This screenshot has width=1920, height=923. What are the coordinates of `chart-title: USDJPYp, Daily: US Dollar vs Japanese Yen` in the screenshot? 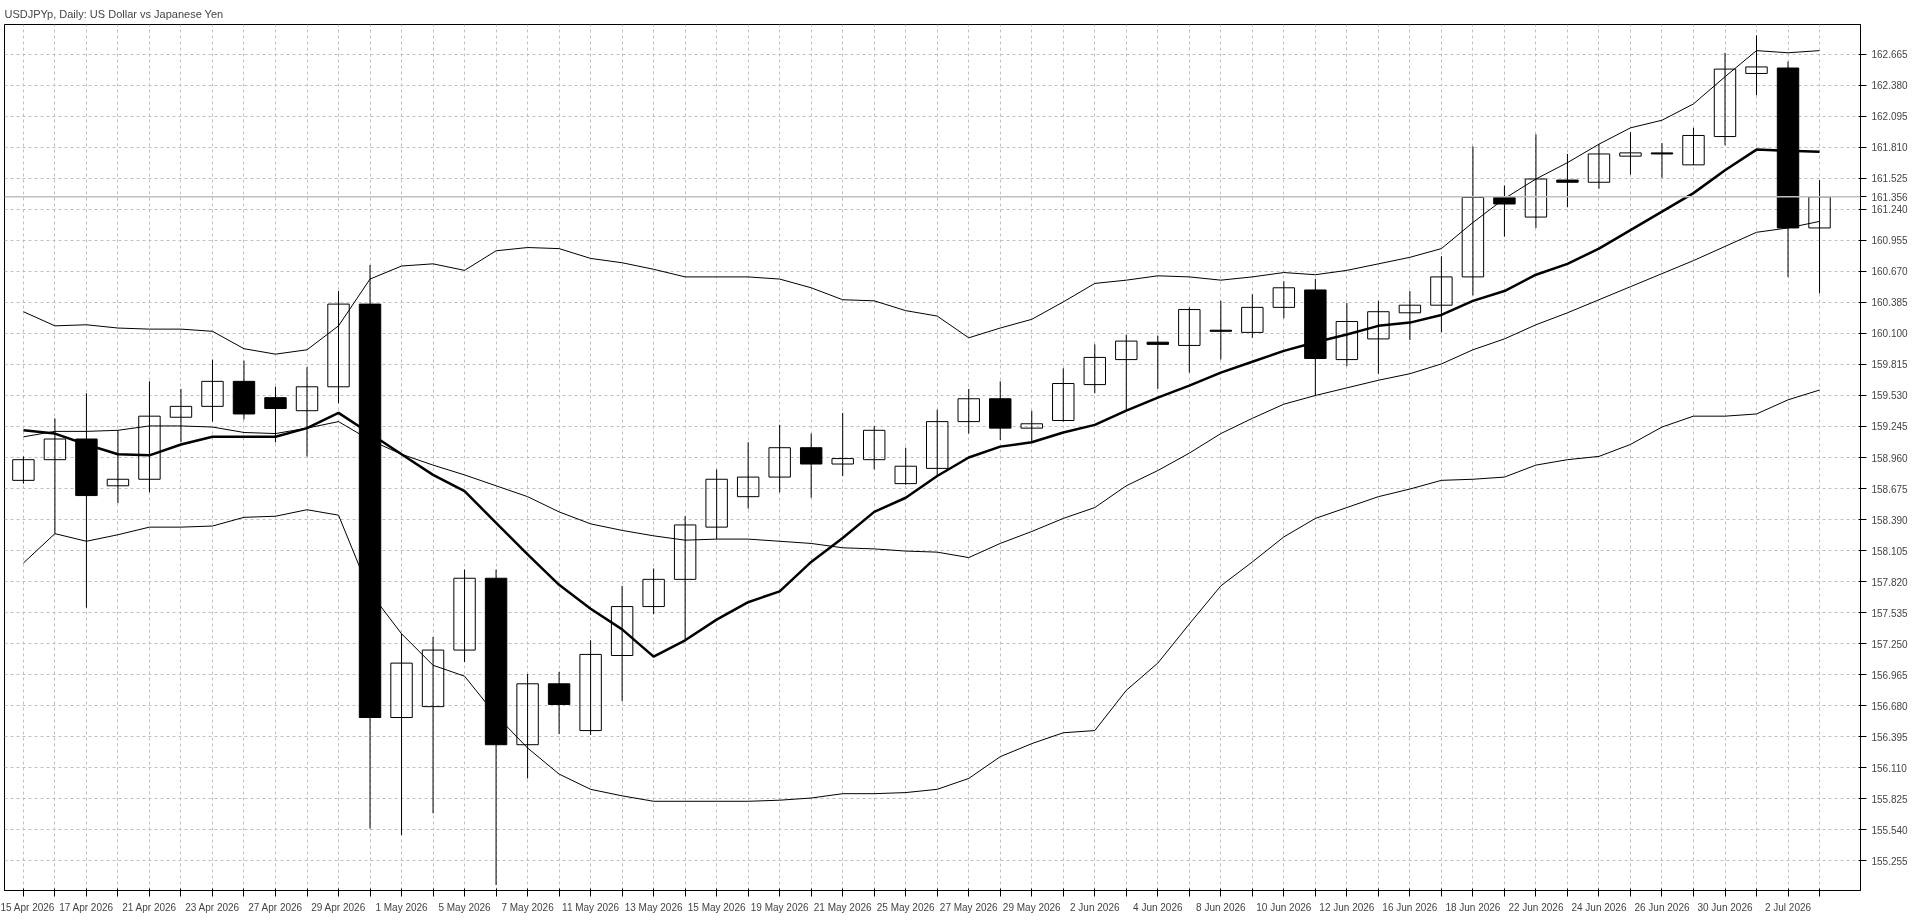 It's located at (114, 13).